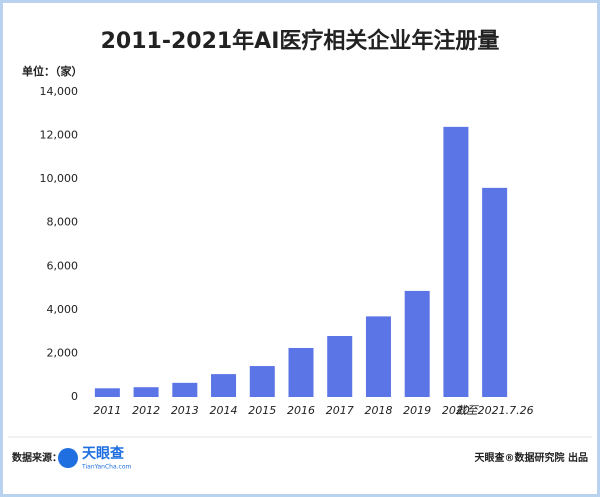 The height and width of the screenshot is (497, 600). Describe the element at coordinates (68, 458) in the screenshot. I see `logo-icon` at that location.